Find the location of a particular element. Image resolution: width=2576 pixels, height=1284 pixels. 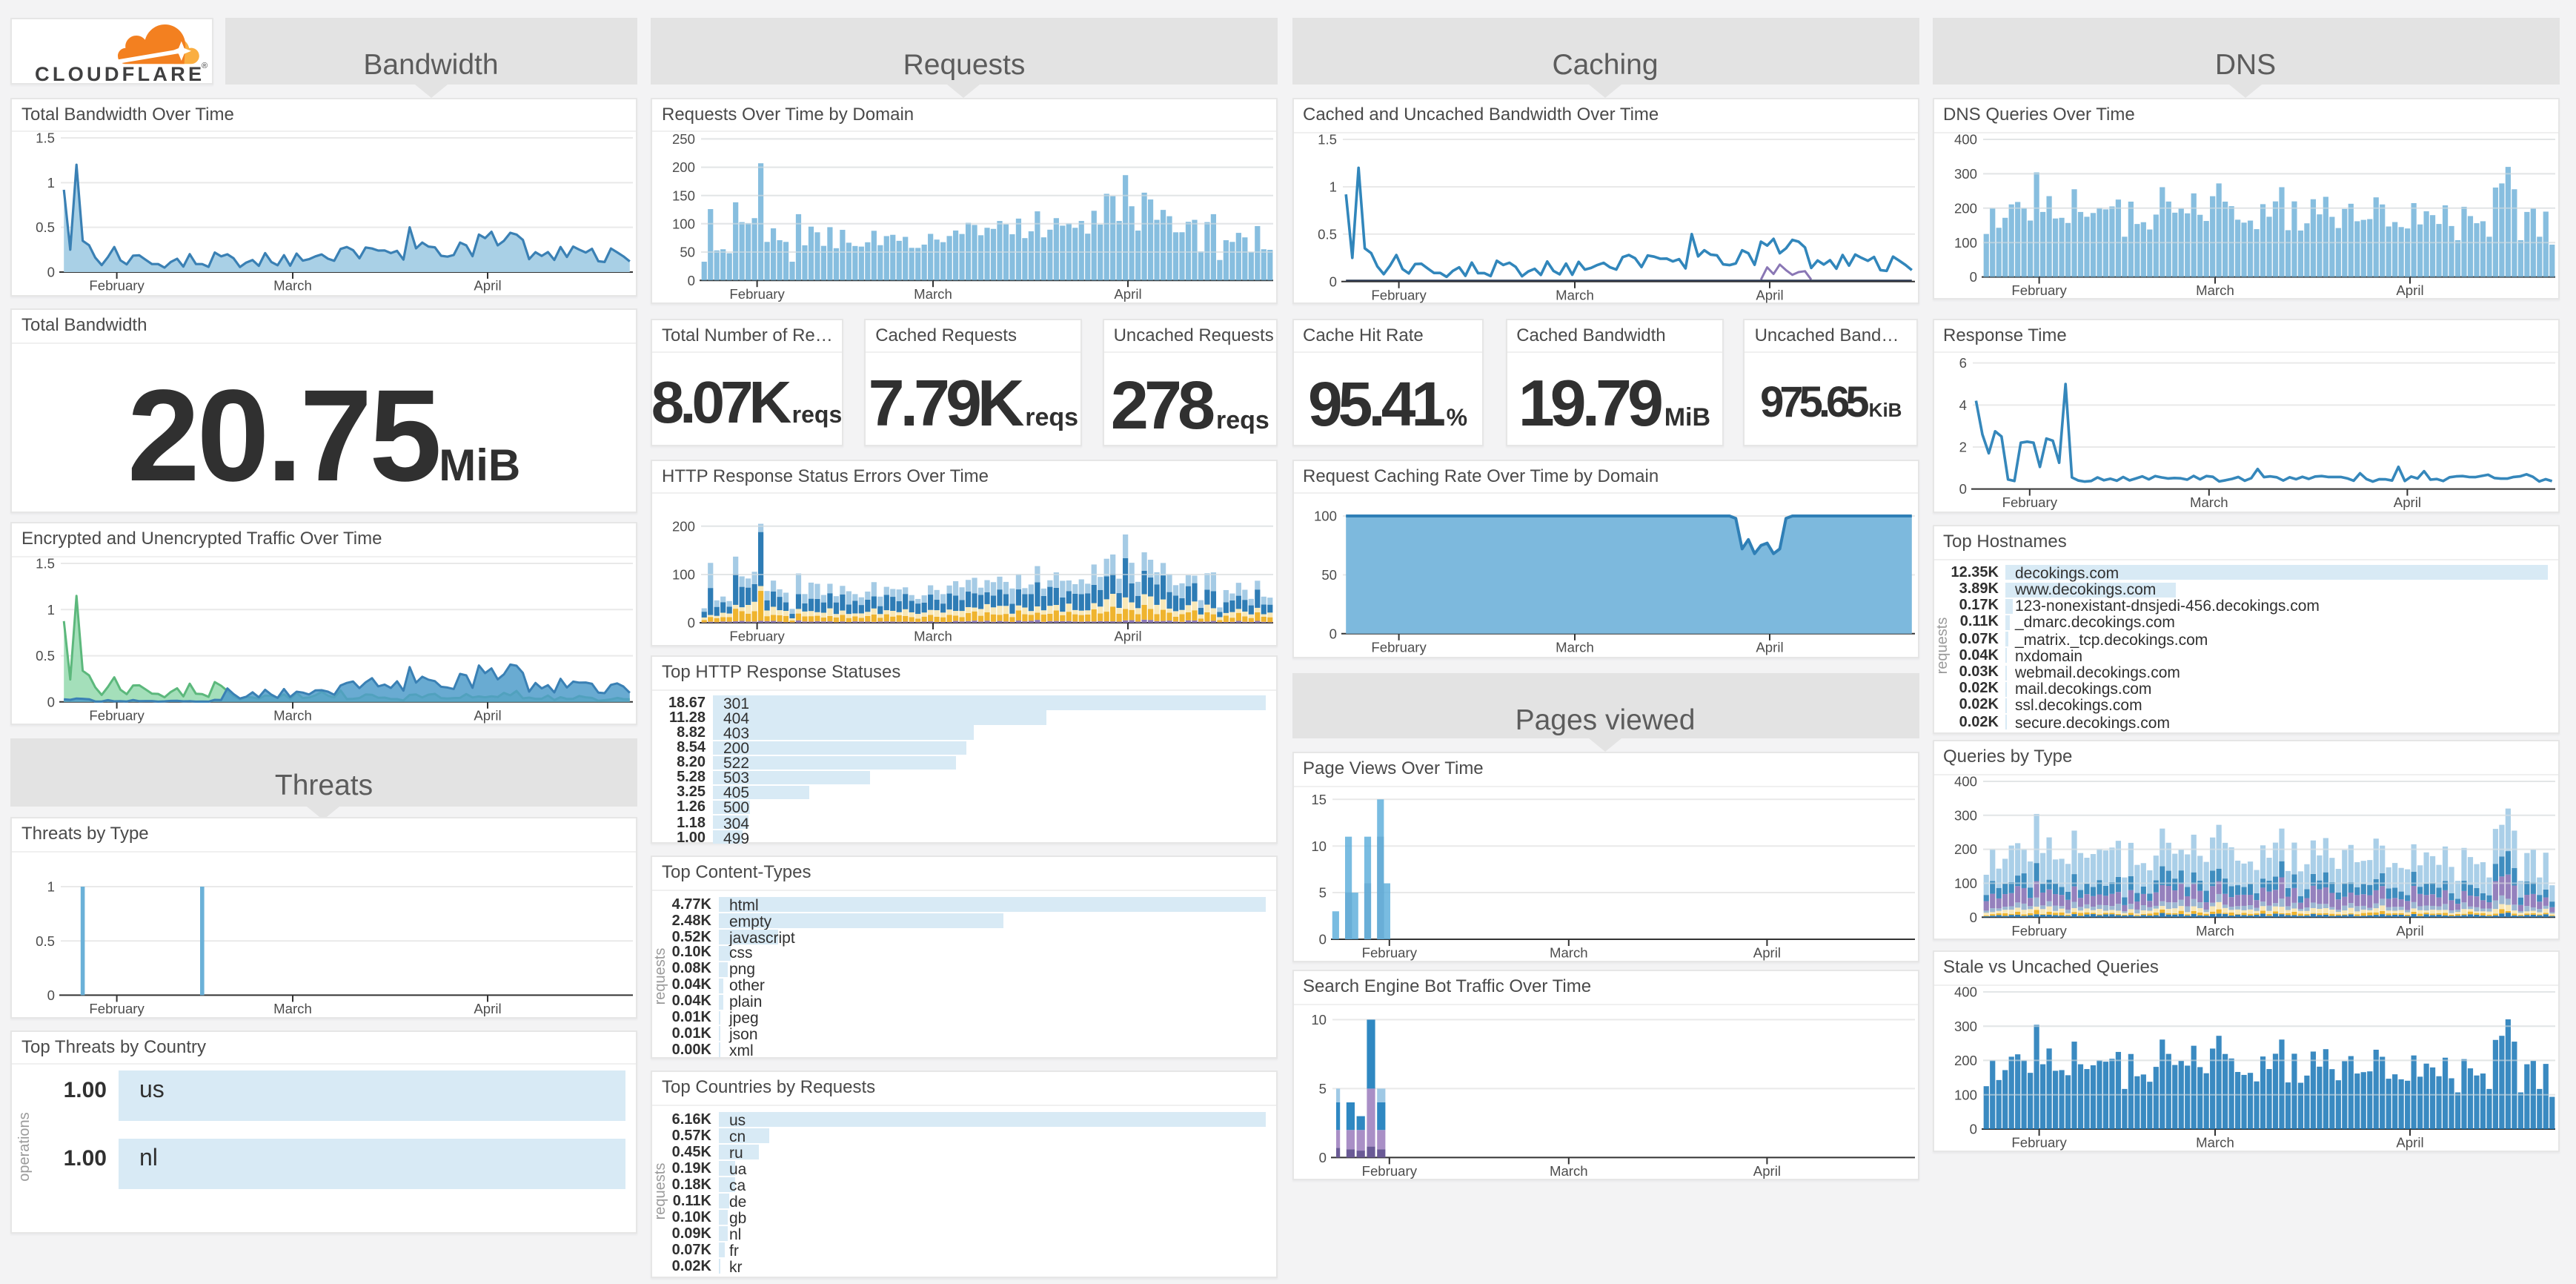

svg-text: 15 is located at coordinates (1318, 799).